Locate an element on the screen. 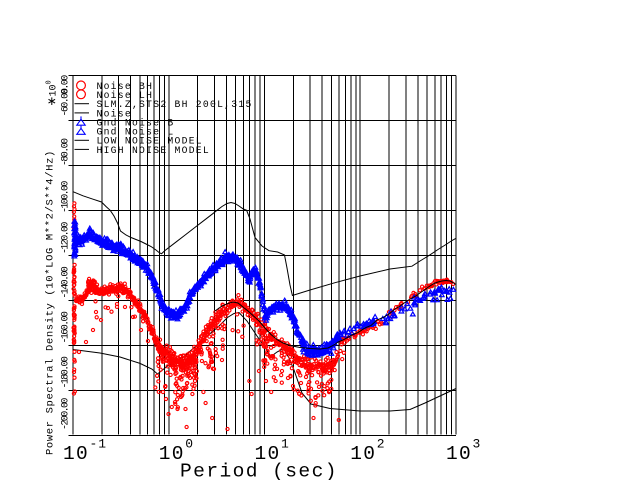 The width and height of the screenshot is (640, 480). svg-text: LOW NOISE MODEL is located at coordinates (150, 141).